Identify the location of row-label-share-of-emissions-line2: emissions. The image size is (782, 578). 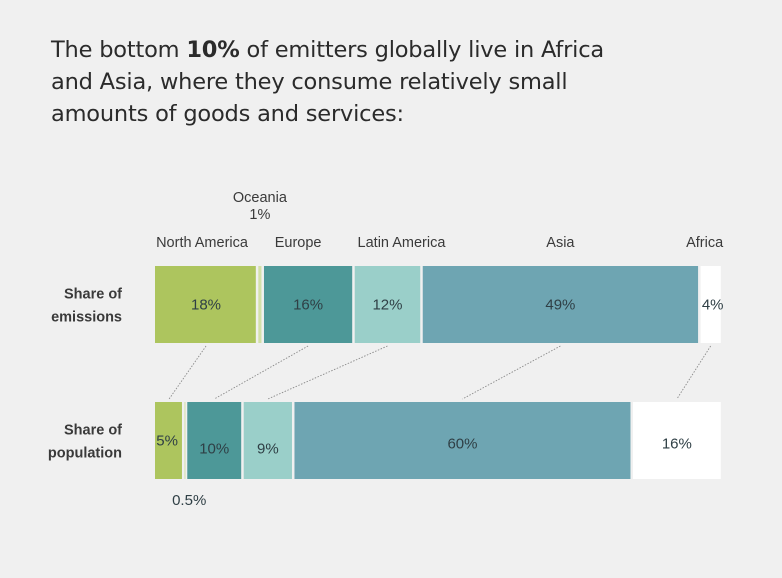
(86, 318).